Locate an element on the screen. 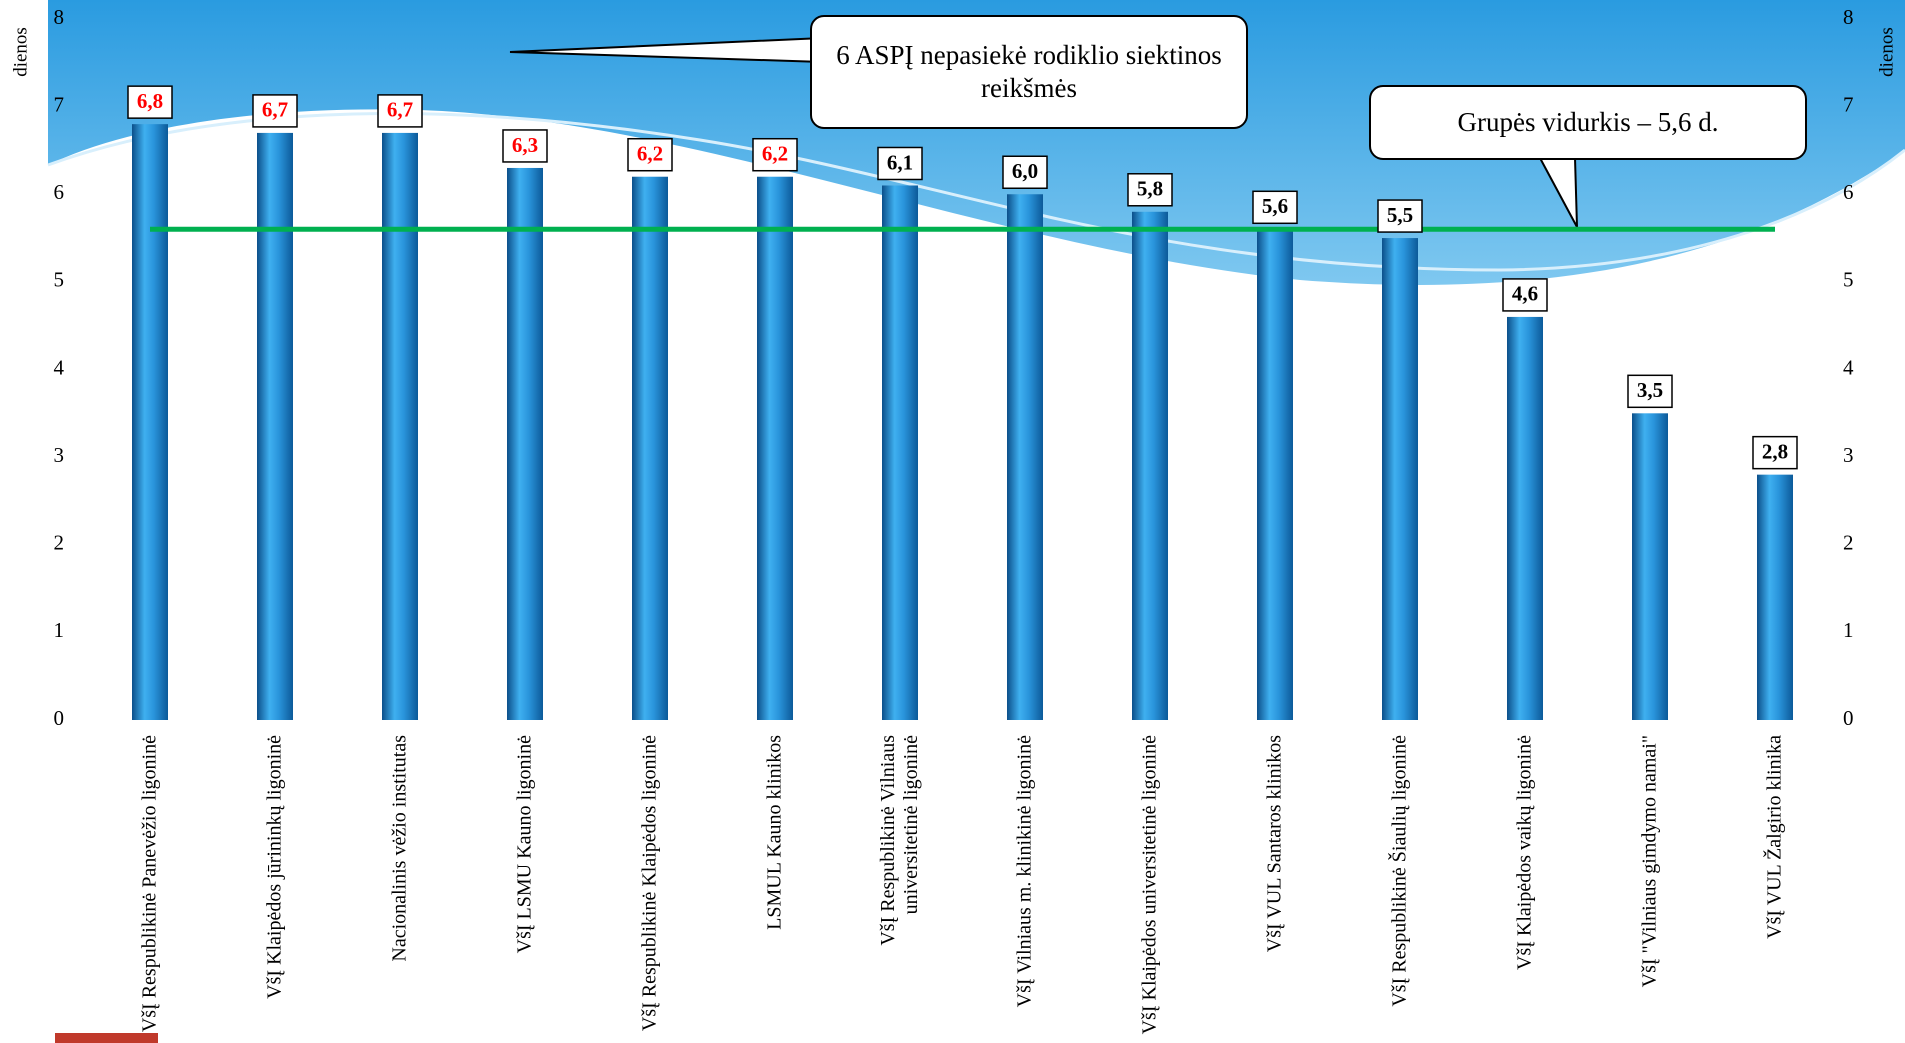  x-tick-label: VšĮ VUL Žalgirio klinika is located at coordinates (1774, 837).